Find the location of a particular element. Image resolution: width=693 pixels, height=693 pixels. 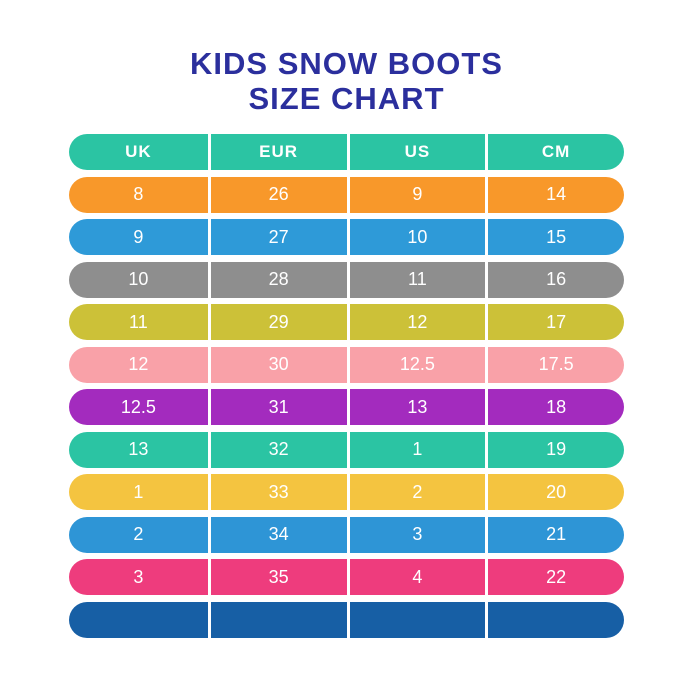

table-cell-row5-0: 12.5 is located at coordinates (138, 406).